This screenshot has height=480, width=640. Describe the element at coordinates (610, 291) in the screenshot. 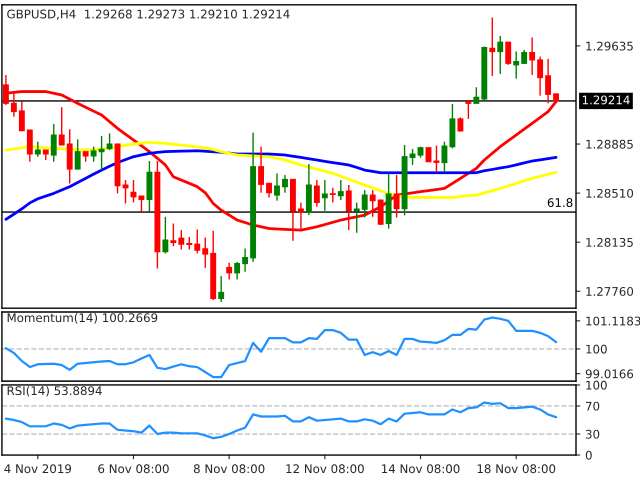

I see `y-tick-label: 1.27760` at that location.